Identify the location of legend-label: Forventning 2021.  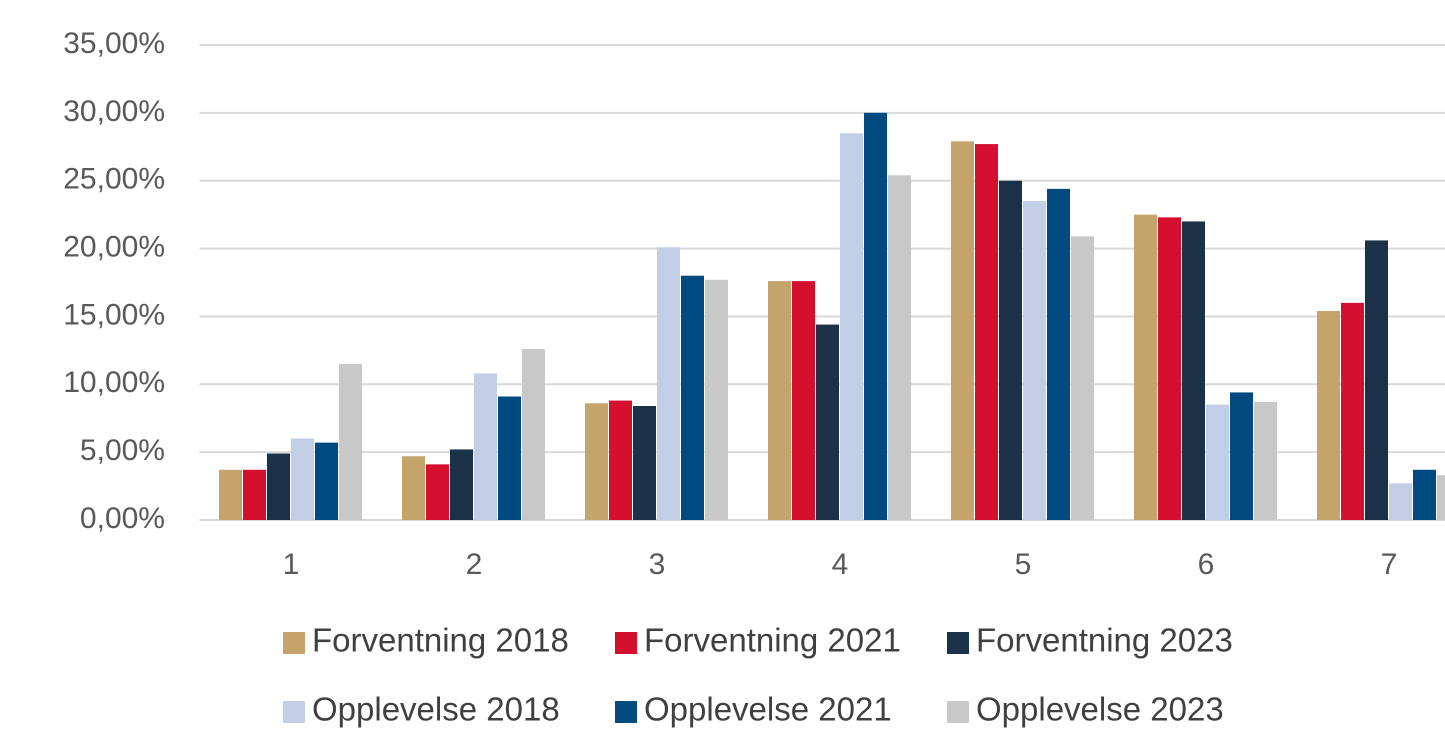
(772, 640).